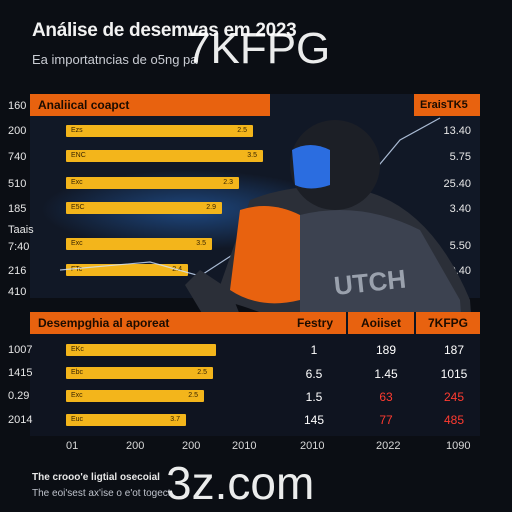  I want to click on table-cell: 6.5, so click(314, 374).